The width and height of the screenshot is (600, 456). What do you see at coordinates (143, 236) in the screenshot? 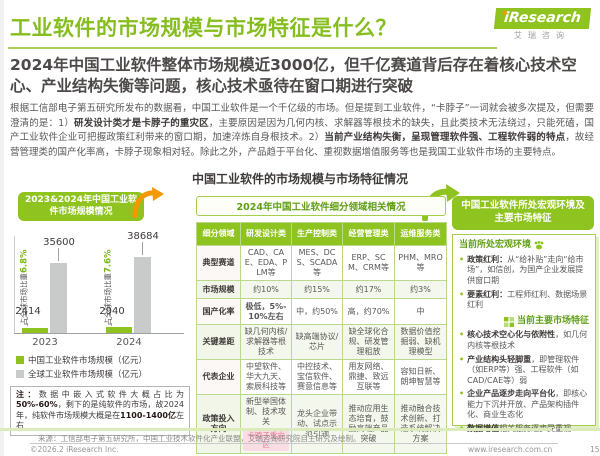
I see `global-value-2024: 38684` at bounding box center [143, 236].